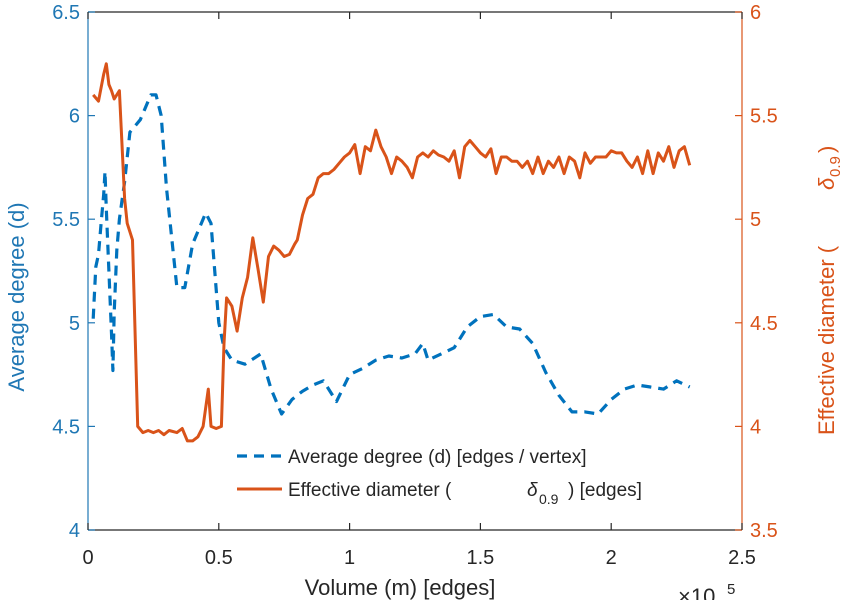 The height and width of the screenshot is (600, 847). I want to click on right-y-axis-label-close: ), so click(826, 149).